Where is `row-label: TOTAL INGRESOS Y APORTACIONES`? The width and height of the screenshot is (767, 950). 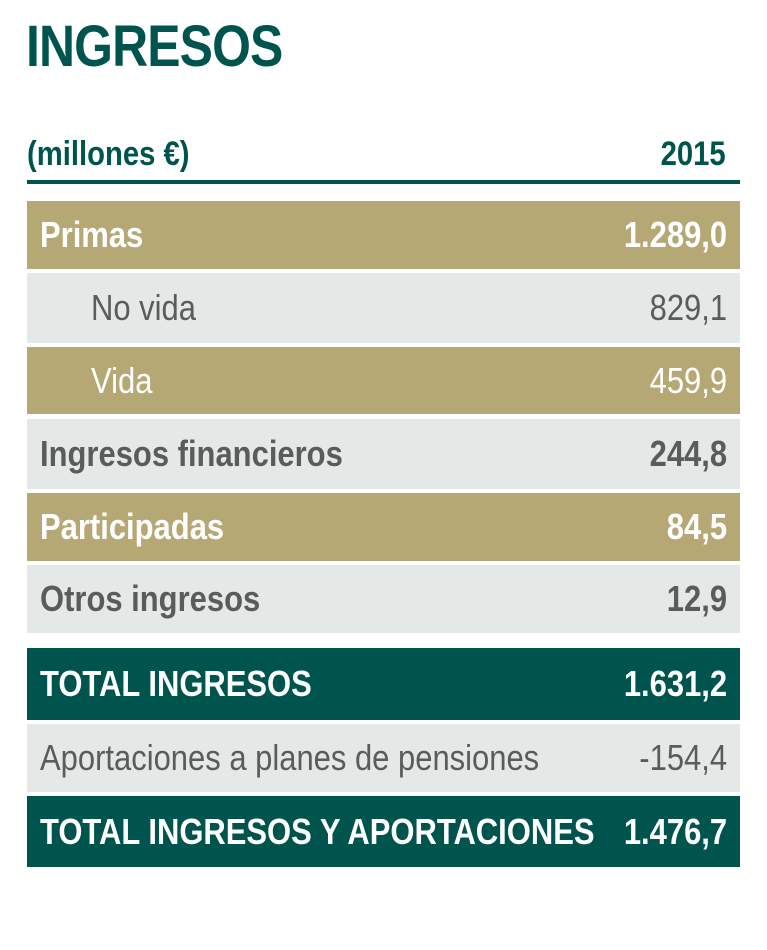 row-label: TOTAL INGRESOS Y APORTACIONES is located at coordinates (317, 831).